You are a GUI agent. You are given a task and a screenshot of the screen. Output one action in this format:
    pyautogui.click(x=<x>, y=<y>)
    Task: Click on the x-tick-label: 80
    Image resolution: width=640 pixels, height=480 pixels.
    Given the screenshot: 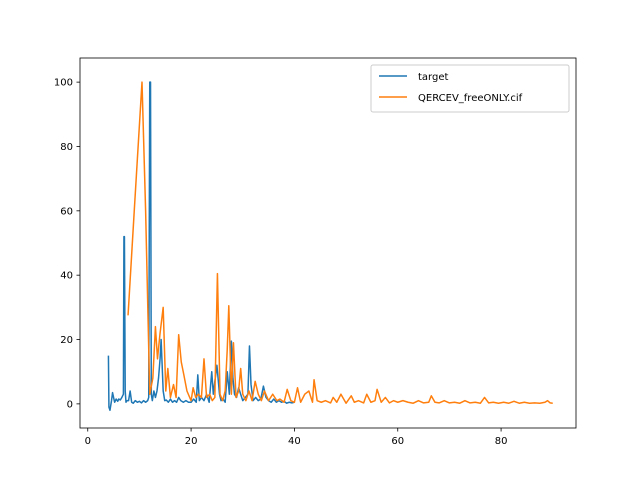 What is the action you would take?
    pyautogui.click(x=501, y=441)
    